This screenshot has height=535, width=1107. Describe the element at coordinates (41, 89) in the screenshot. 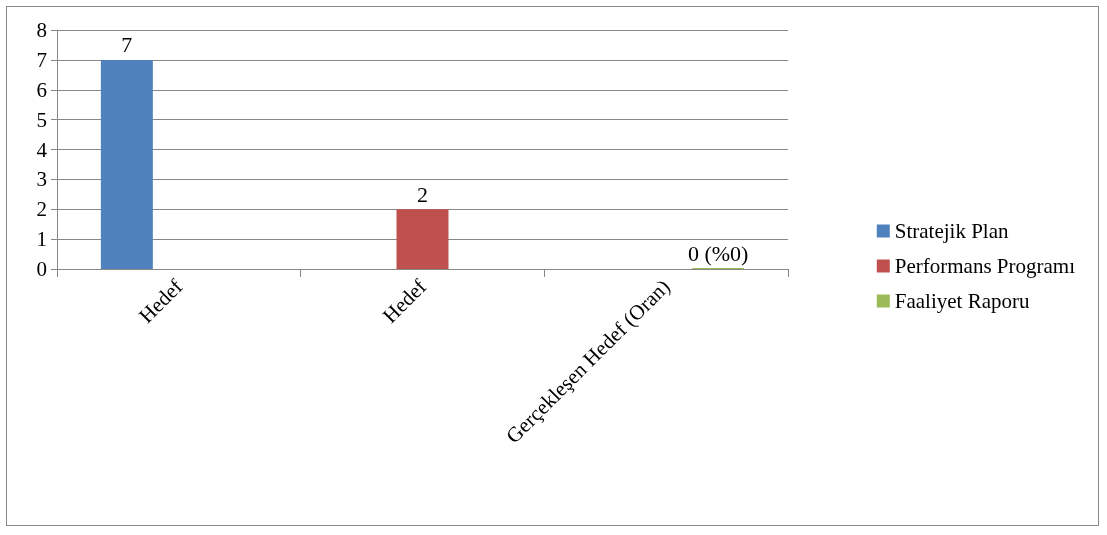

I see `y-tick-label: 6` at that location.